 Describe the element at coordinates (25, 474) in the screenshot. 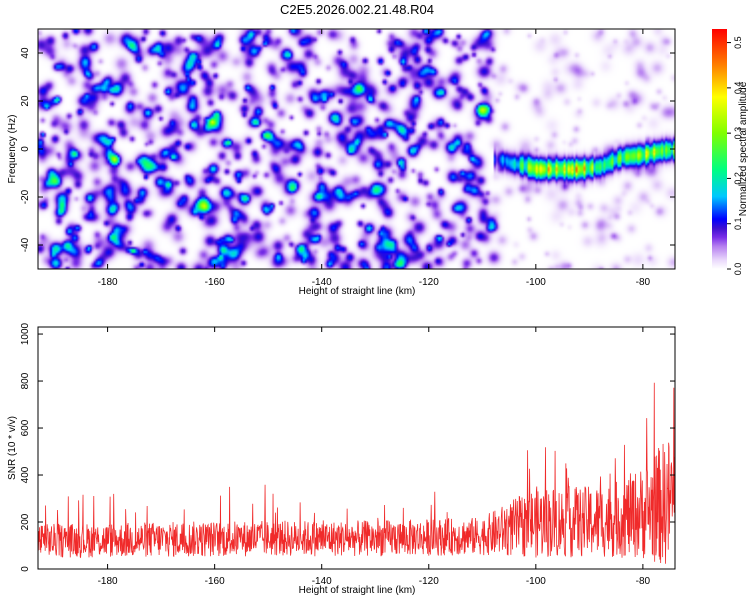

I see `snr-ytick-label: 400` at that location.